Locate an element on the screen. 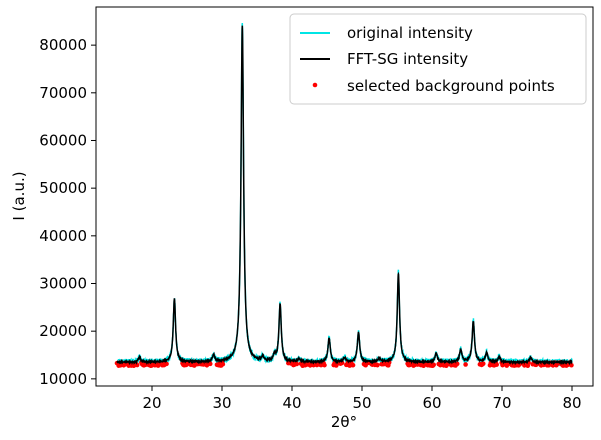  y-axis: 10000 20000 30000 40000 50000 60000 70000 80000 is located at coordinates (67, 212).